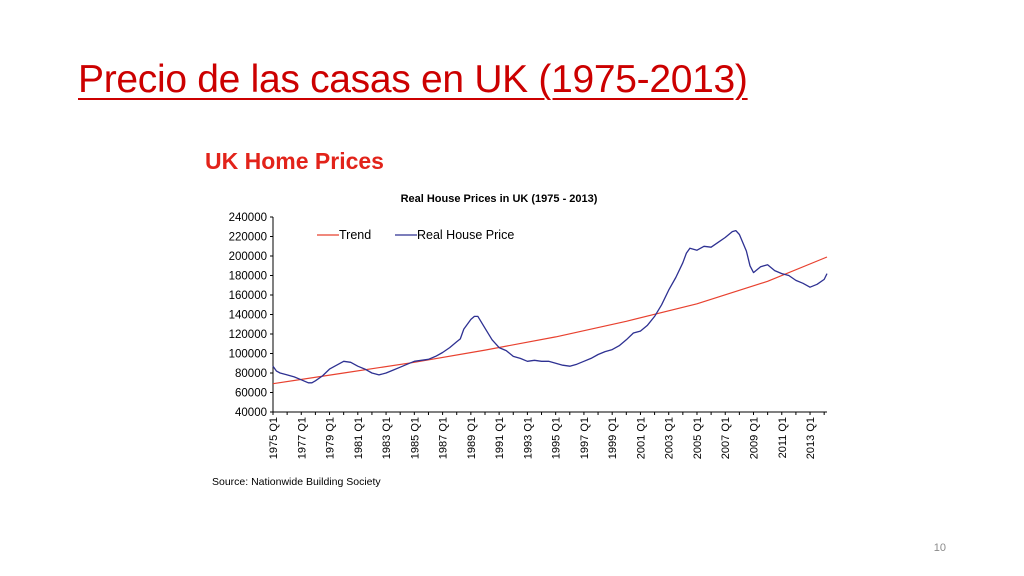 This screenshot has height=576, width=1024. I want to click on x-tick-label: 2001 Q1, so click(641, 438).